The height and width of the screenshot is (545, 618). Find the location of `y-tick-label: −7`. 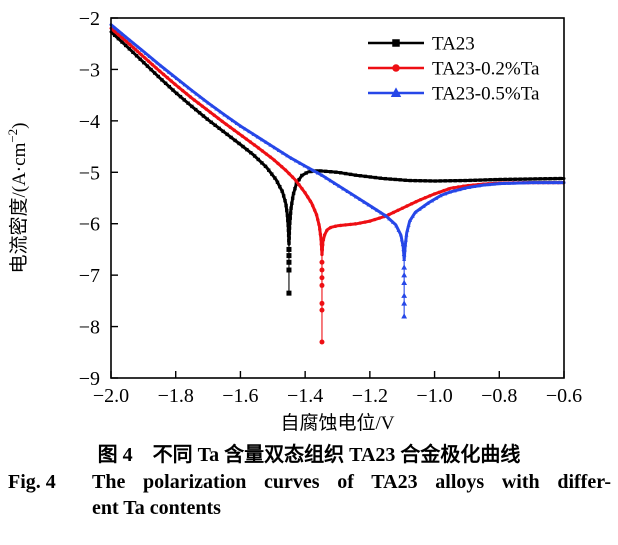

y-tick-label: −7 is located at coordinates (89, 276).